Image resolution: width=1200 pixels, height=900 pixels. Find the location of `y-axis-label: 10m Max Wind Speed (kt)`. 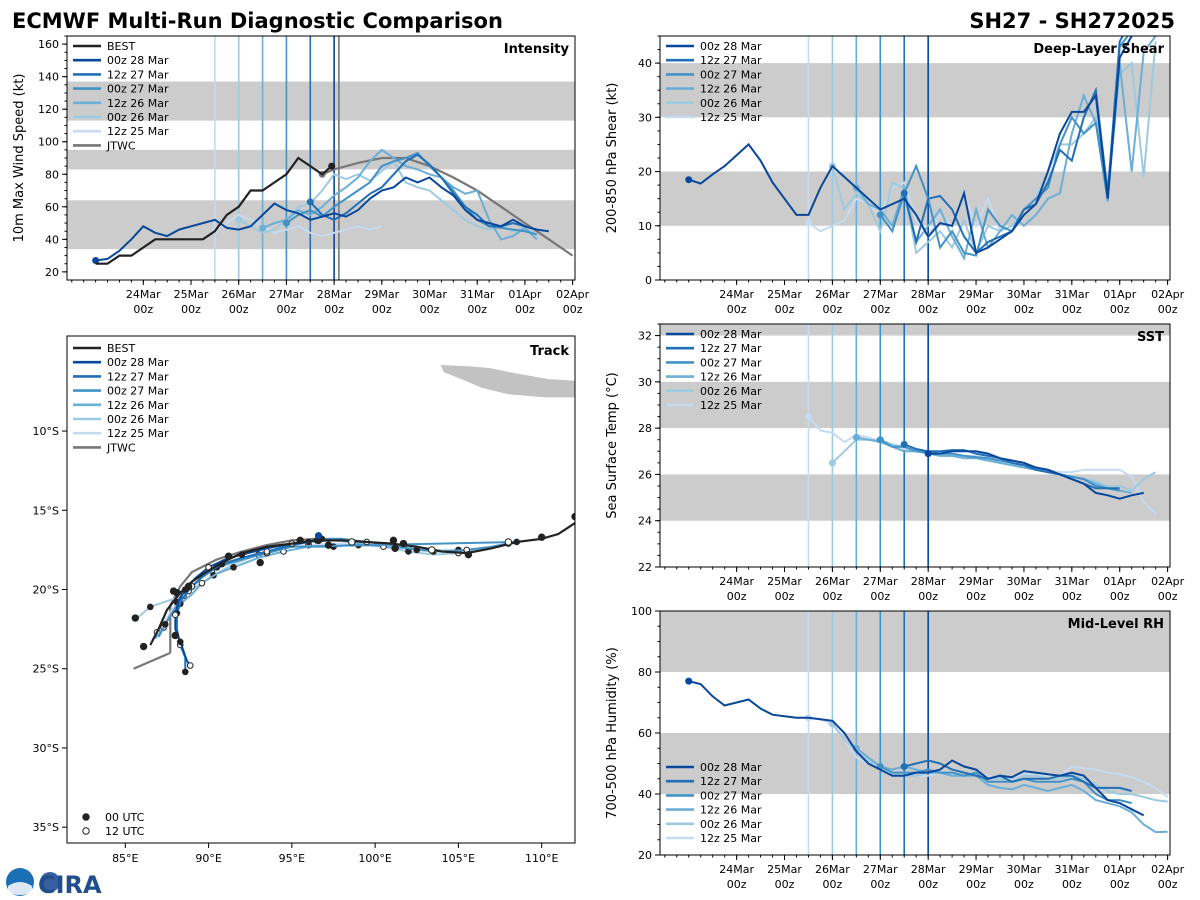

y-axis-label: 10m Max Wind Speed (kt) is located at coordinates (19, 158).